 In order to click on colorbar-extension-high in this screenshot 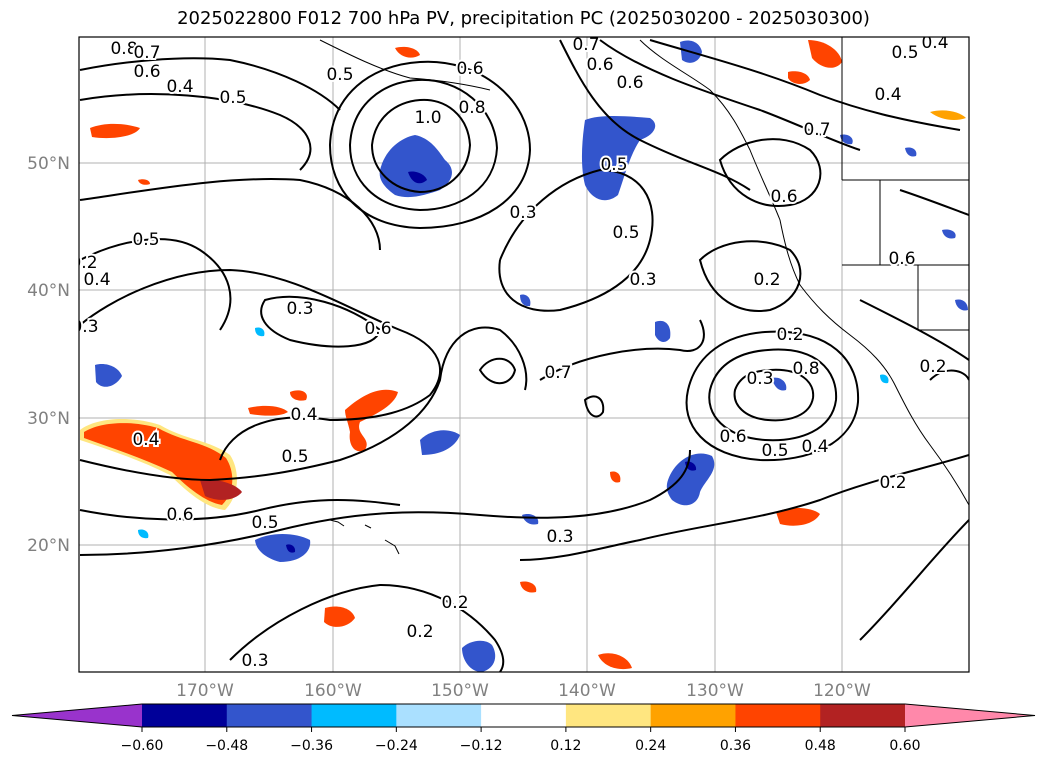, I will do `click(970, 715)`.